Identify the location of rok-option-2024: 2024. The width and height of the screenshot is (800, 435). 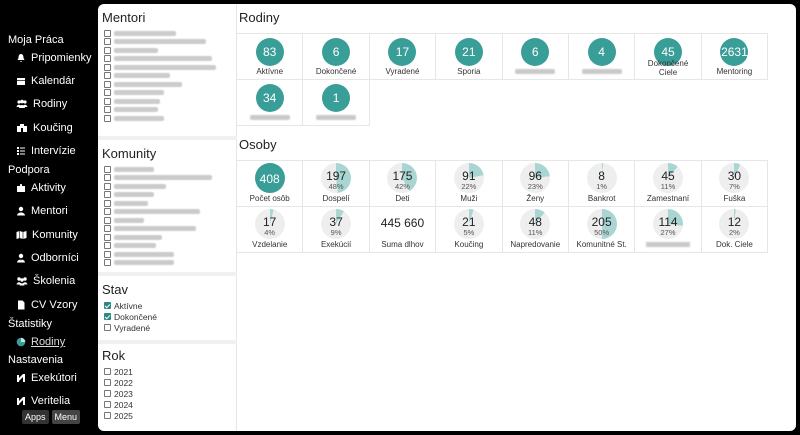
(167, 404).